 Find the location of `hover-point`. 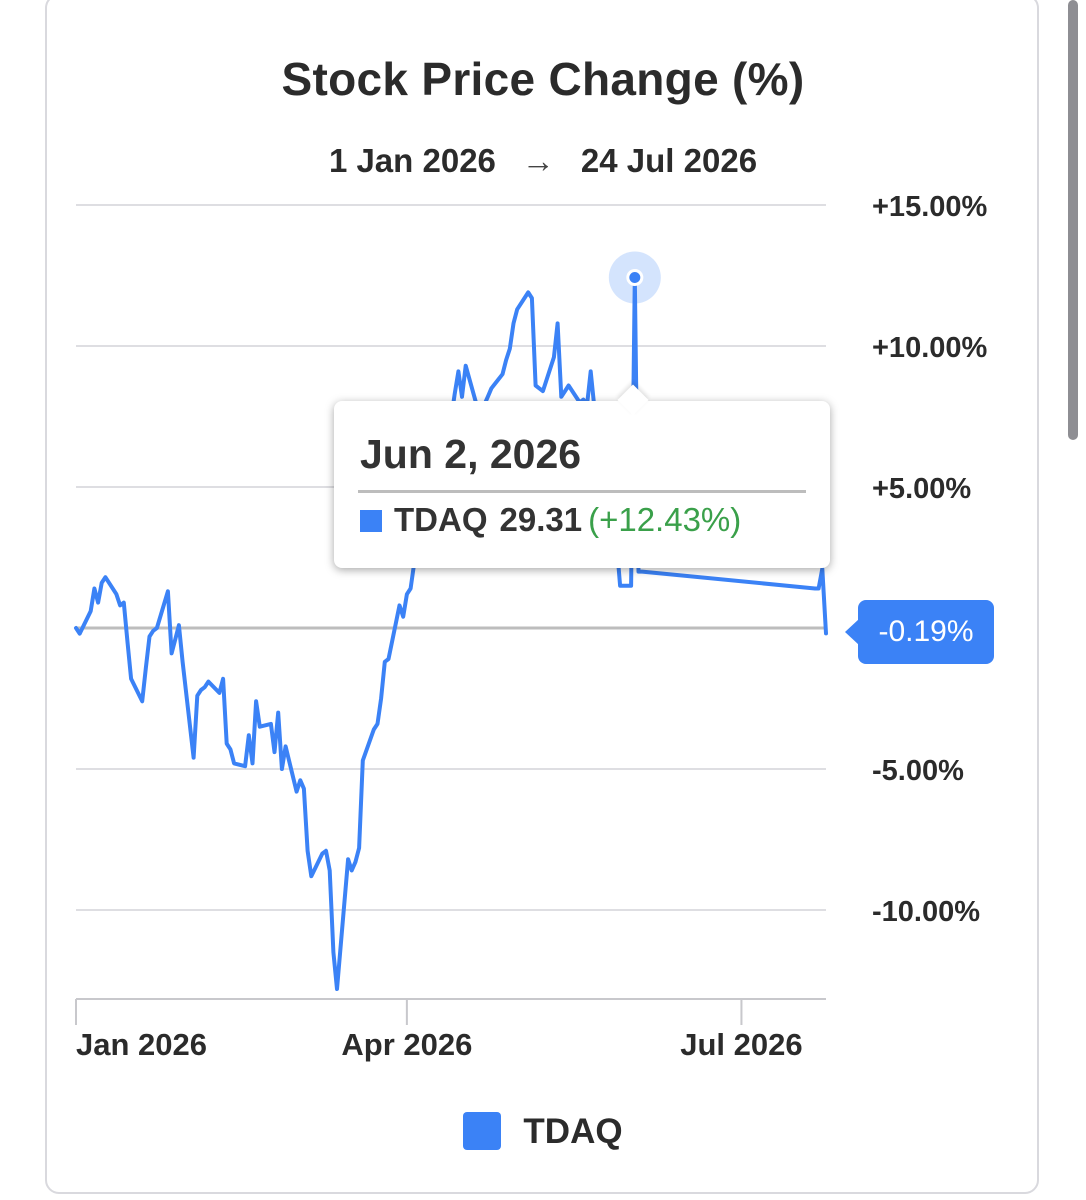

hover-point is located at coordinates (635, 277).